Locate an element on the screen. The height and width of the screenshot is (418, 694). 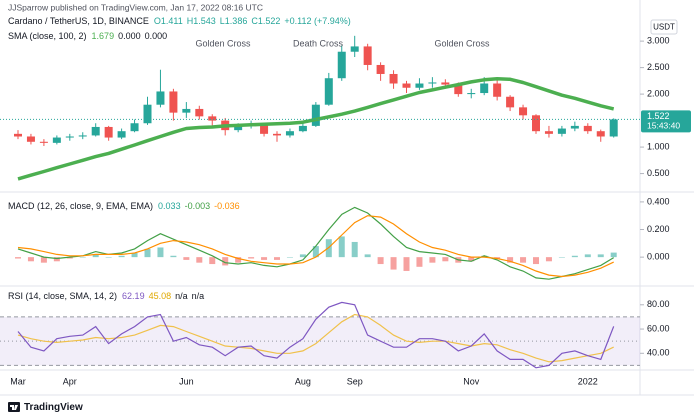
x-tick-label: Sep is located at coordinates (355, 381).